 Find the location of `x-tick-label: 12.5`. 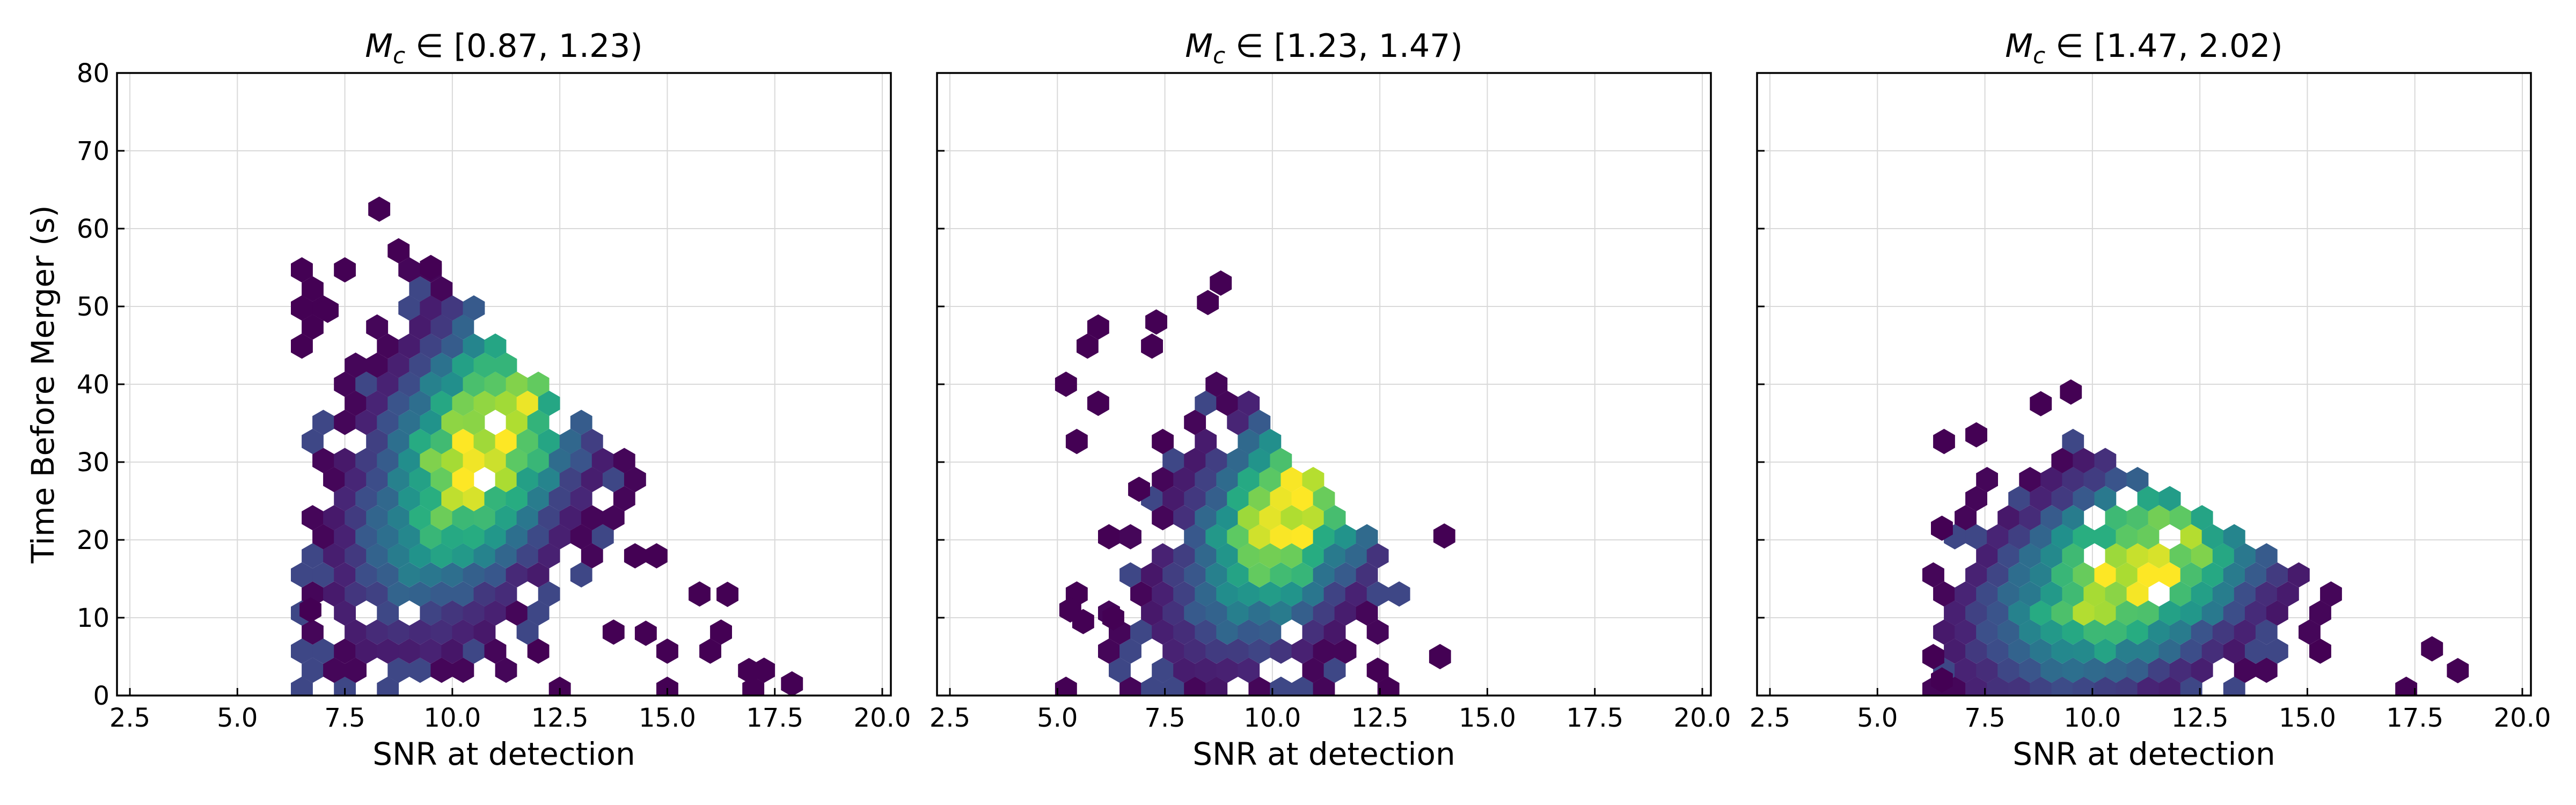

x-tick-label: 12.5 is located at coordinates (560, 718).